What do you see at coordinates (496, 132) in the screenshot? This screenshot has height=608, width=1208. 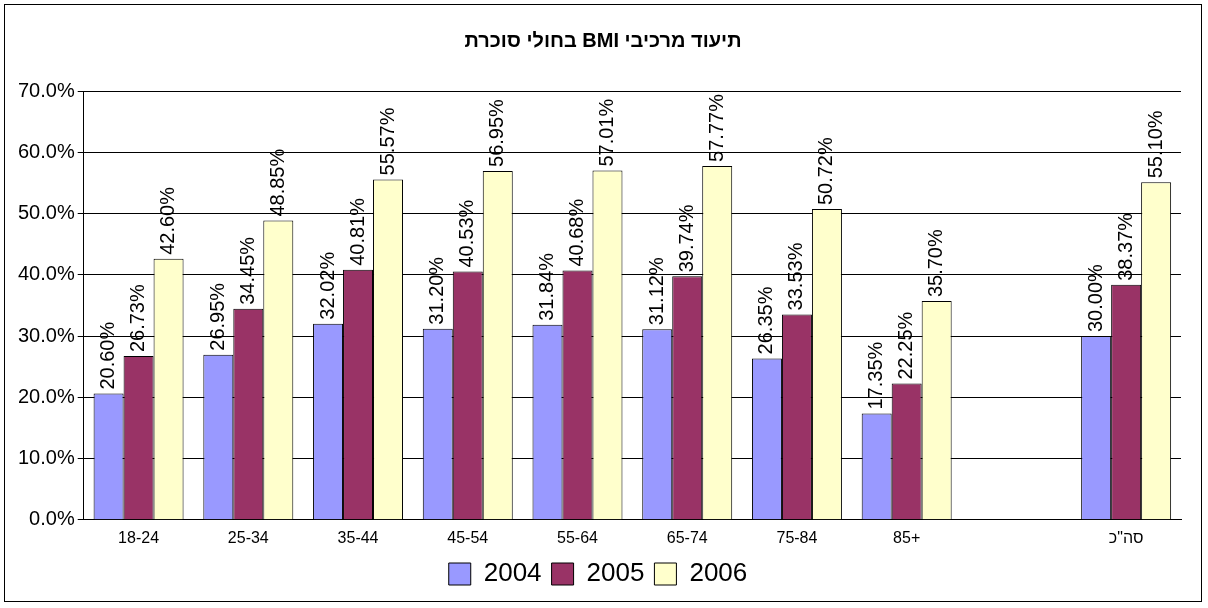 I see `data-label: 56.95%` at bounding box center [496, 132].